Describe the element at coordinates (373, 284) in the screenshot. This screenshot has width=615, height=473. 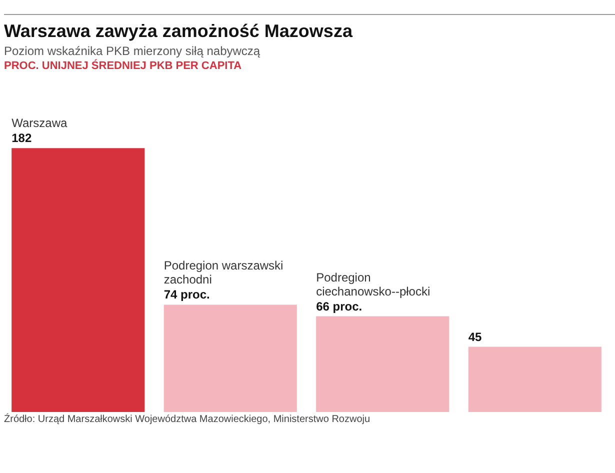
I see `x-tick-label: Podregion ciechanowsko--płocki` at that location.